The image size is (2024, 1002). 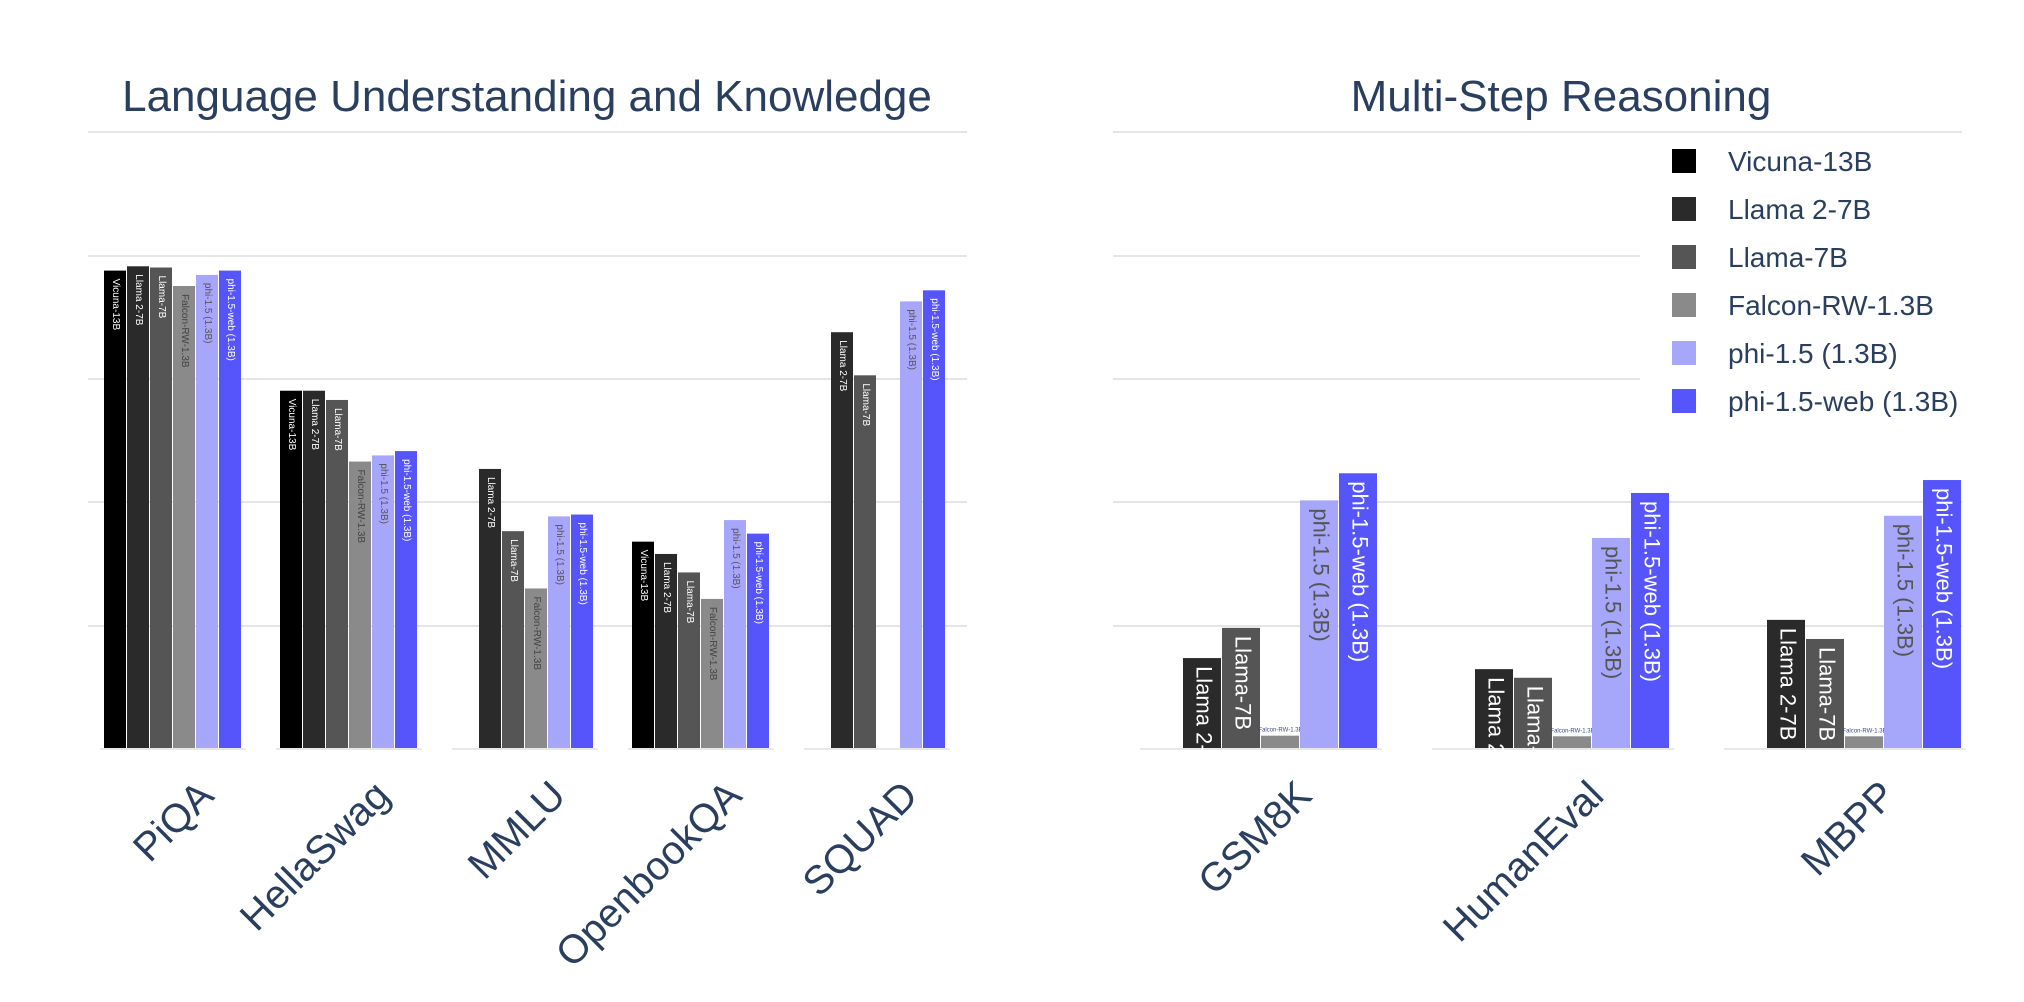 I want to click on bar-openbookqa-phi-1-5-1-3b, so click(x=735, y=634).